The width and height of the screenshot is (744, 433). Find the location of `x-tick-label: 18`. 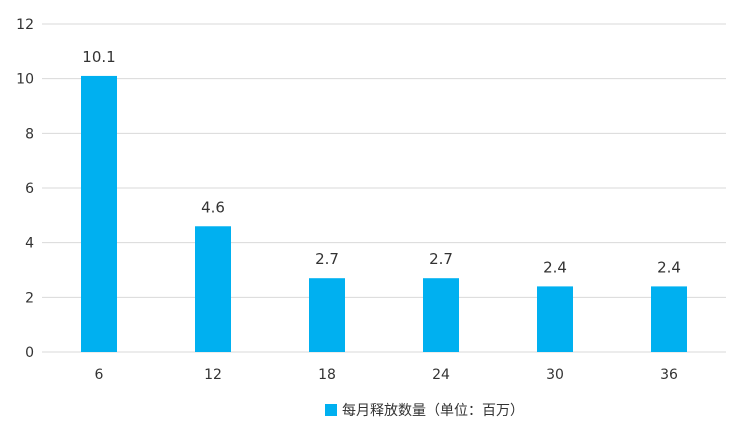

x-tick-label: 18 is located at coordinates (327, 375).